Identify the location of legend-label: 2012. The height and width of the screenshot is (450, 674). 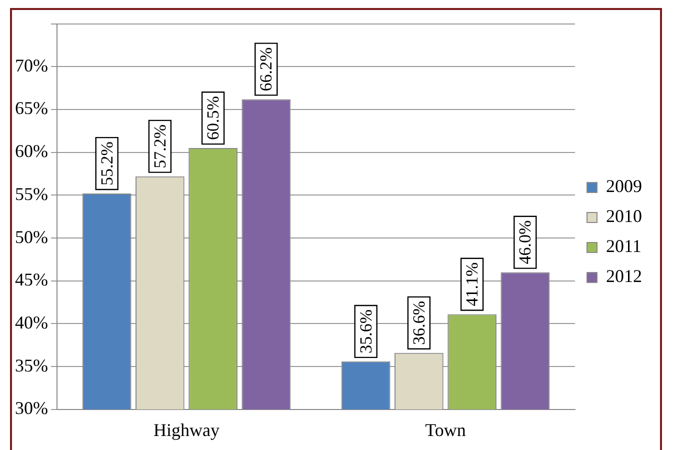
(624, 276).